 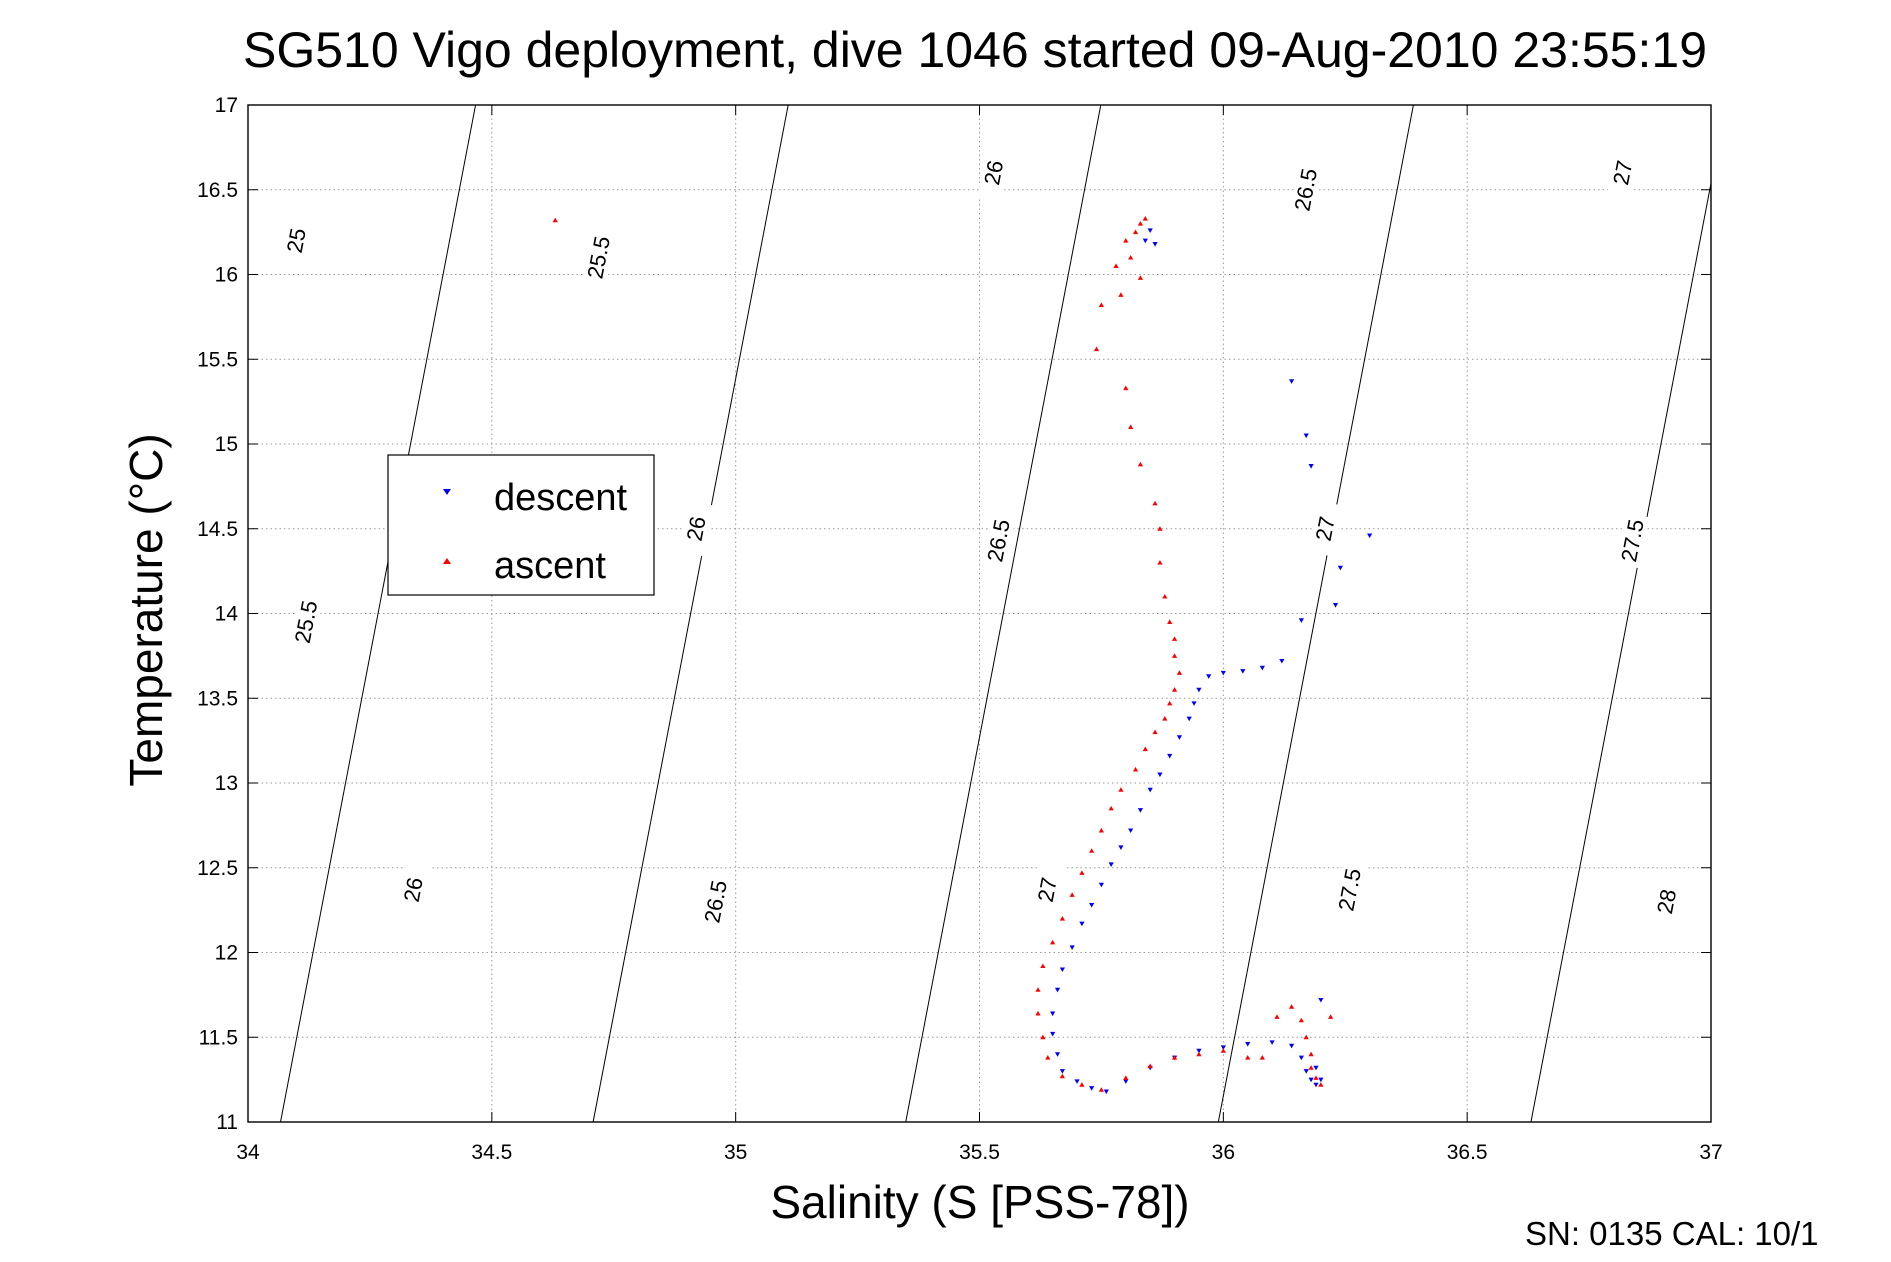 What do you see at coordinates (226, 275) in the screenshot?
I see `y-tick-label: 16` at bounding box center [226, 275].